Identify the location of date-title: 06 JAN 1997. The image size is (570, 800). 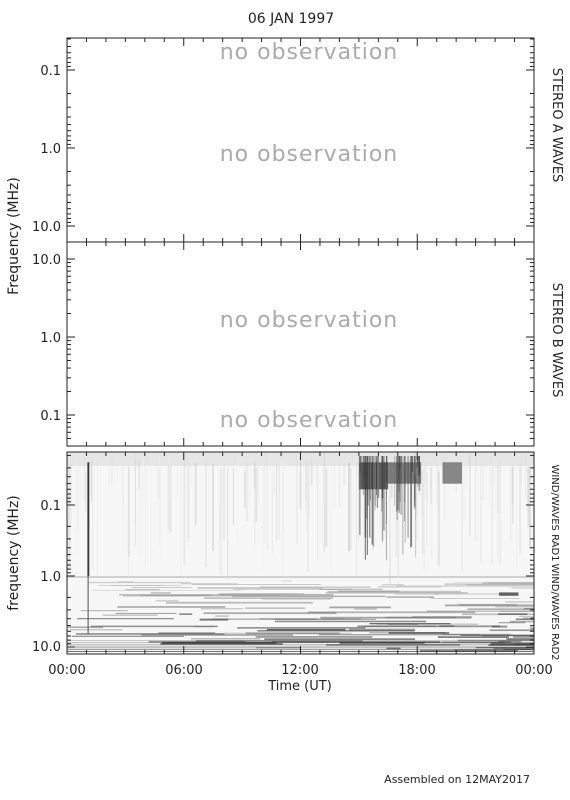
(291, 19).